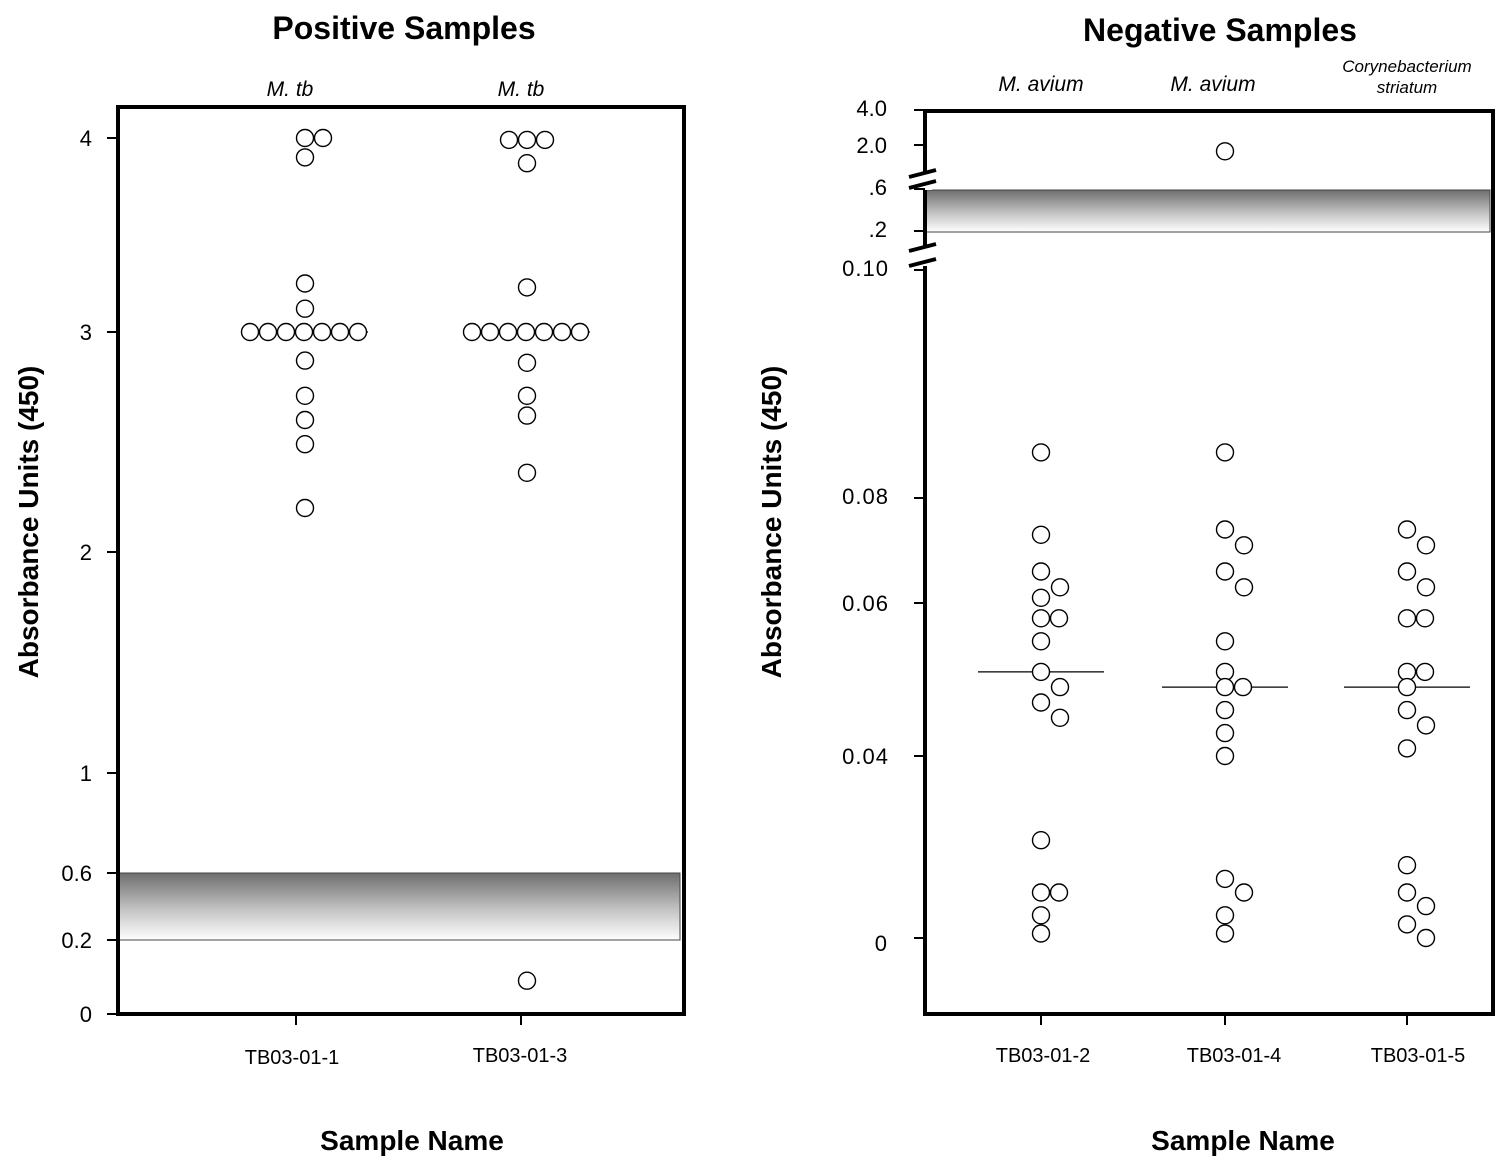 The width and height of the screenshot is (1501, 1167). What do you see at coordinates (403, 28) in the screenshot?
I see `chart-title-positive: Positive Samples` at bounding box center [403, 28].